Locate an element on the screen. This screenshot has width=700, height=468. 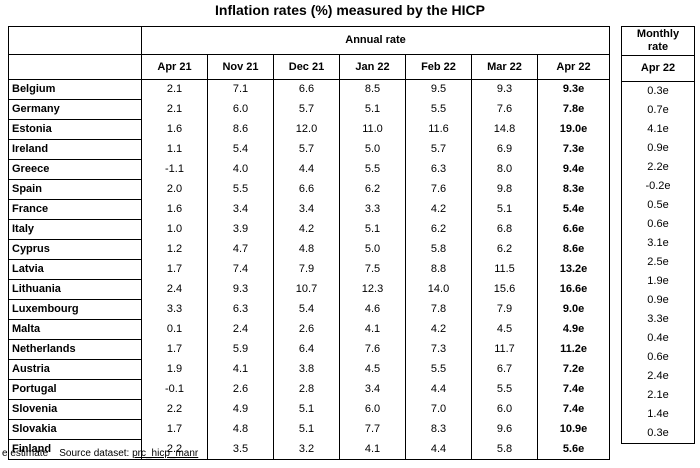
rate-cell: 5.6e is located at coordinates (573, 449).